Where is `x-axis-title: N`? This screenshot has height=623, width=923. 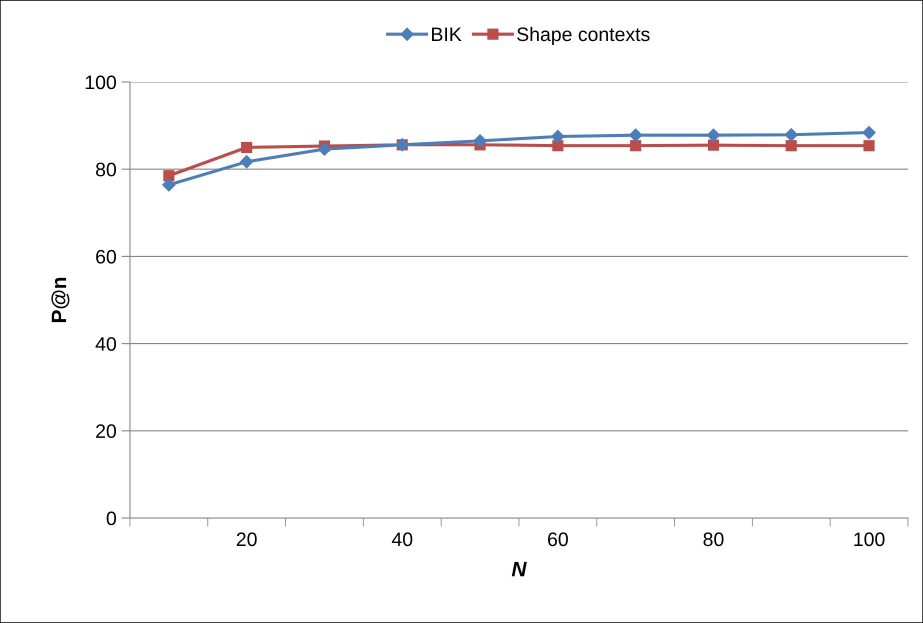 x-axis-title: N is located at coordinates (519, 569).